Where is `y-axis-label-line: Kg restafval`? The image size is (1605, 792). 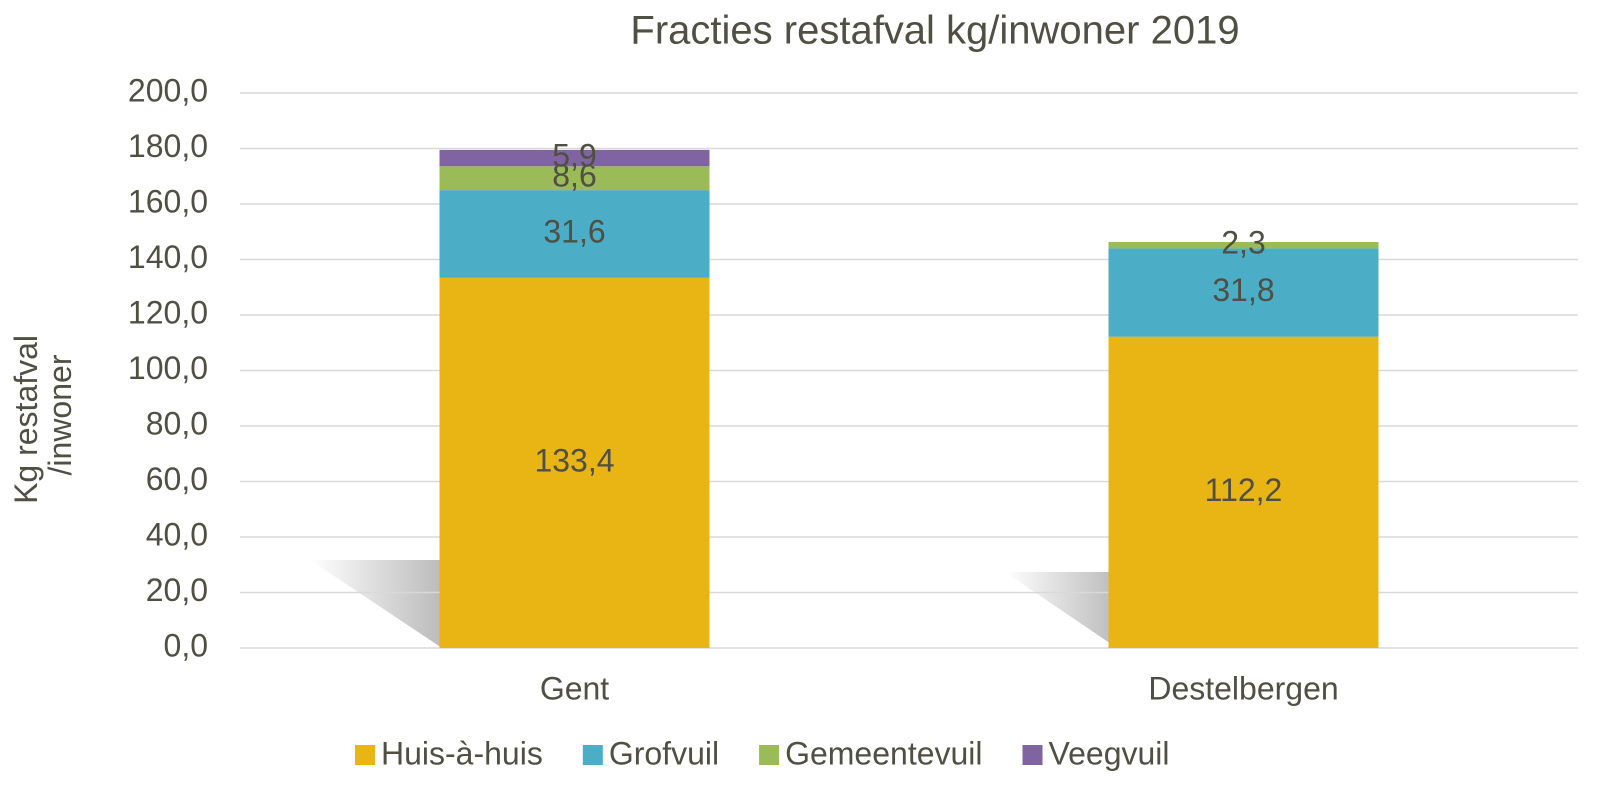 y-axis-label-line: Kg restafval is located at coordinates (26, 419).